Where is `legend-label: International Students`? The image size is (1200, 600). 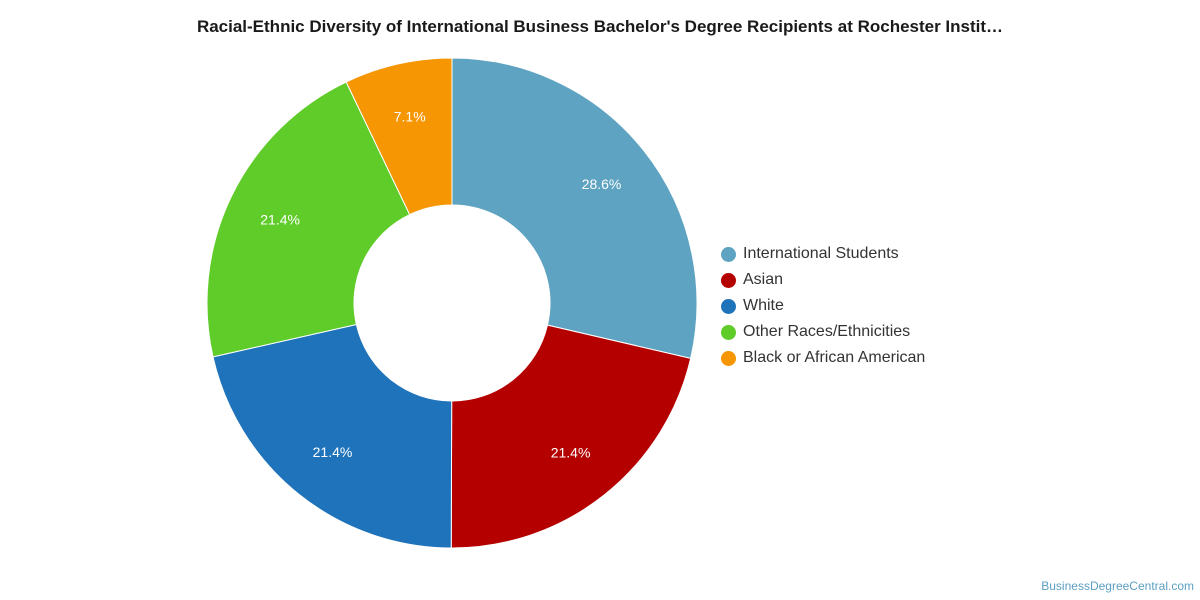 legend-label: International Students is located at coordinates (821, 253).